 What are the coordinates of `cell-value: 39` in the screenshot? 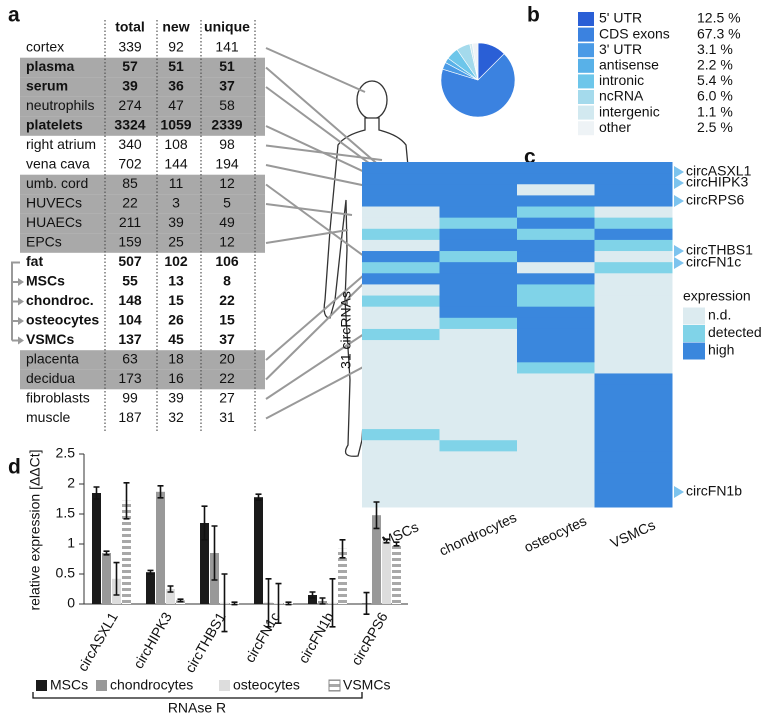 It's located at (176, 222).